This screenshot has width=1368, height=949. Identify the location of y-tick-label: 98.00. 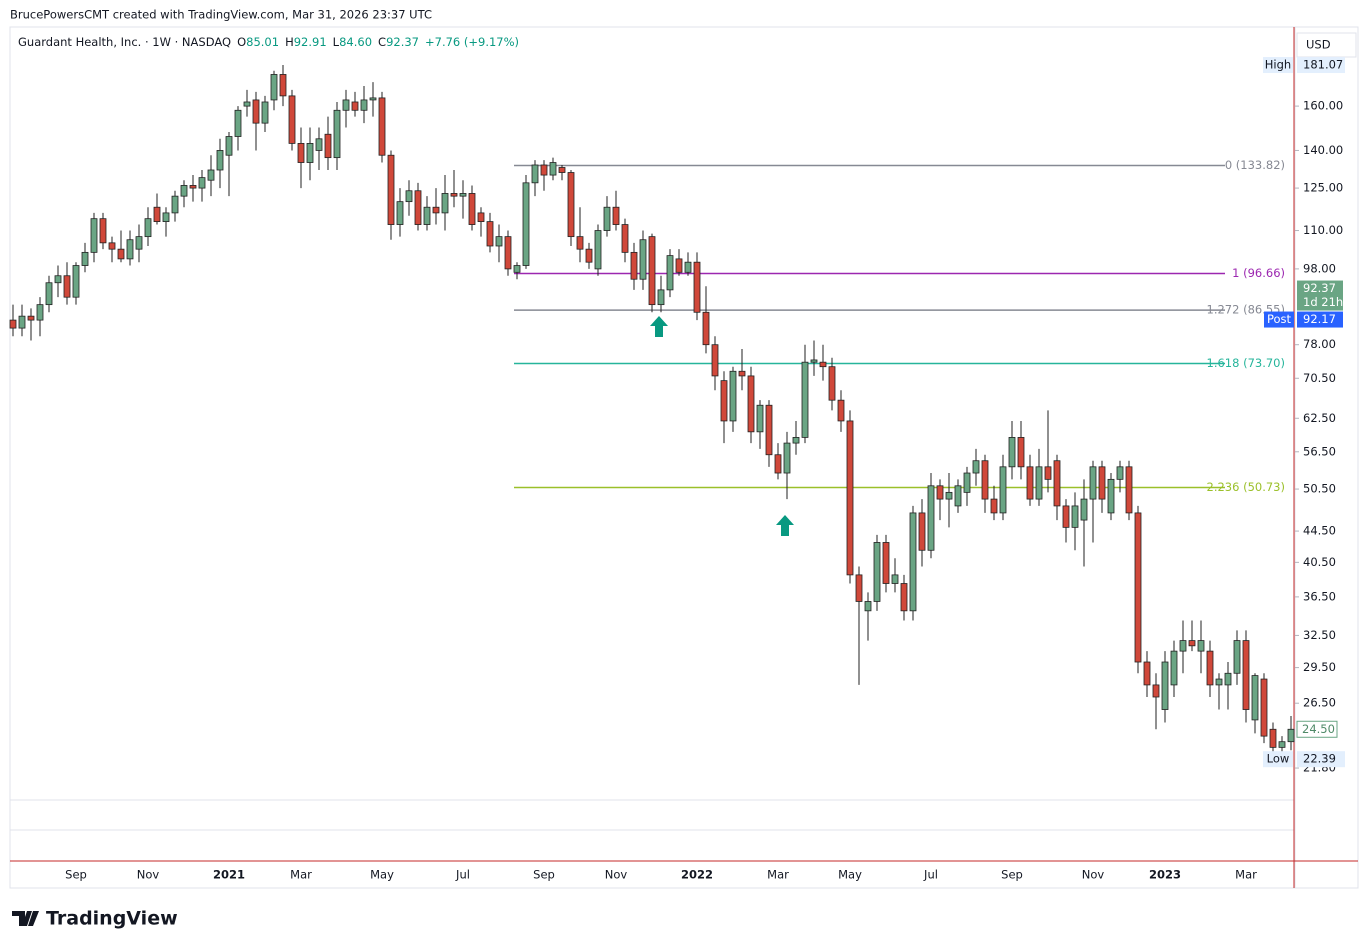
(1319, 268).